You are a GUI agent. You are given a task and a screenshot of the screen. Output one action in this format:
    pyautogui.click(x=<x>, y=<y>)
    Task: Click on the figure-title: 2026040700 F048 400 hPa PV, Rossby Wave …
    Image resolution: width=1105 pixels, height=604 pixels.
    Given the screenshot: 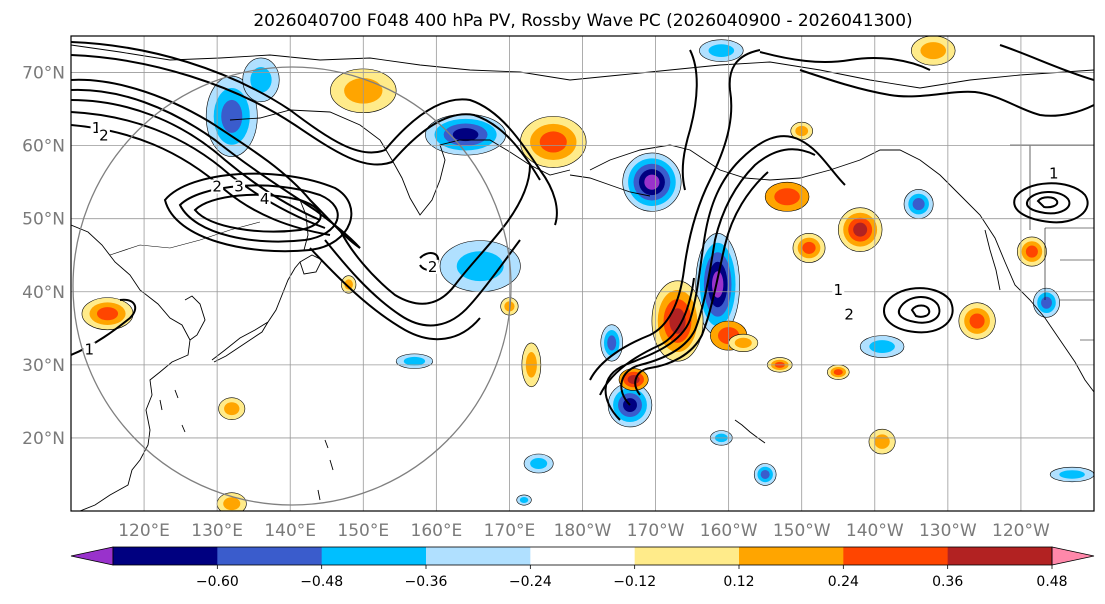 What is the action you would take?
    pyautogui.click(x=582, y=21)
    